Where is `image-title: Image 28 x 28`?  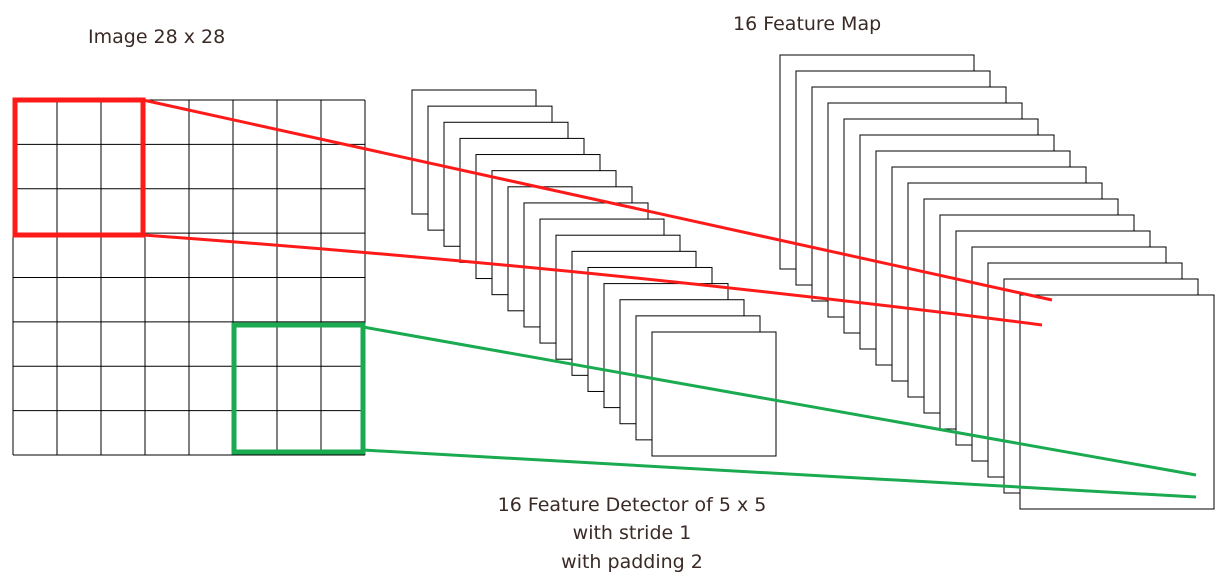
image-title: Image 28 x 28 is located at coordinates (157, 37).